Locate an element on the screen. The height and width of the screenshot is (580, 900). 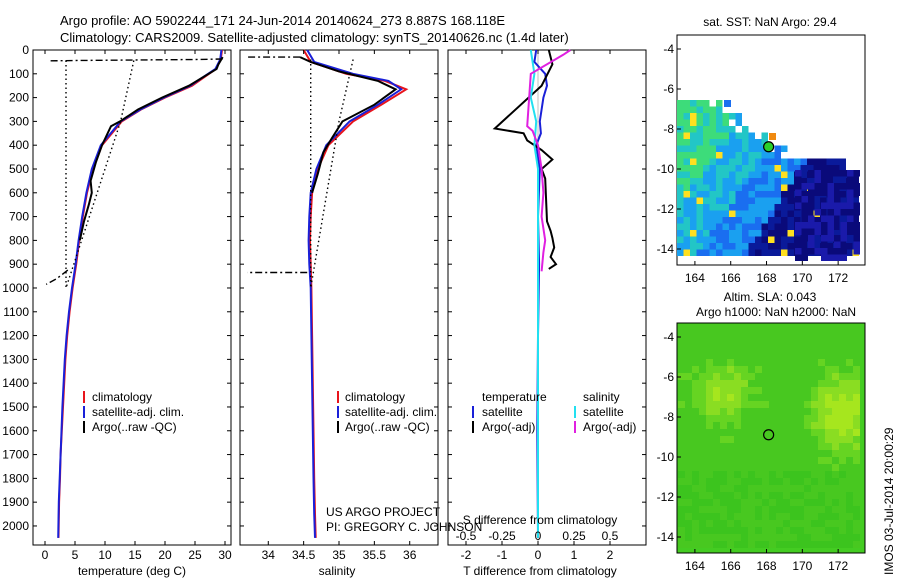
map-y-tick-label: -10 is located at coordinates (666, 169).